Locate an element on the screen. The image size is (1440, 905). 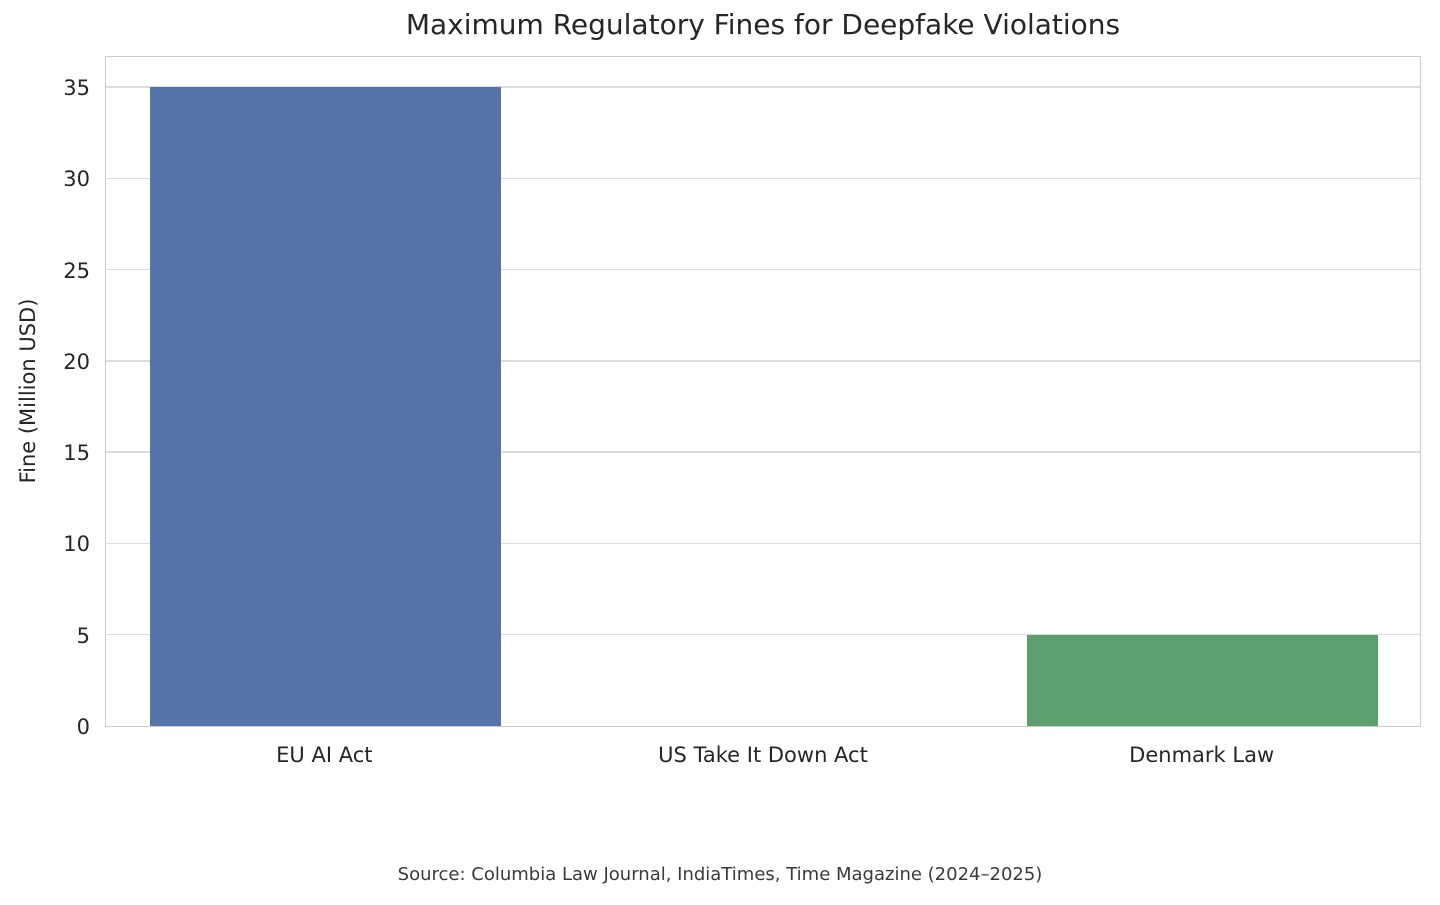
x-tick-label-denmark-law: Denmark Law is located at coordinates (1202, 755).